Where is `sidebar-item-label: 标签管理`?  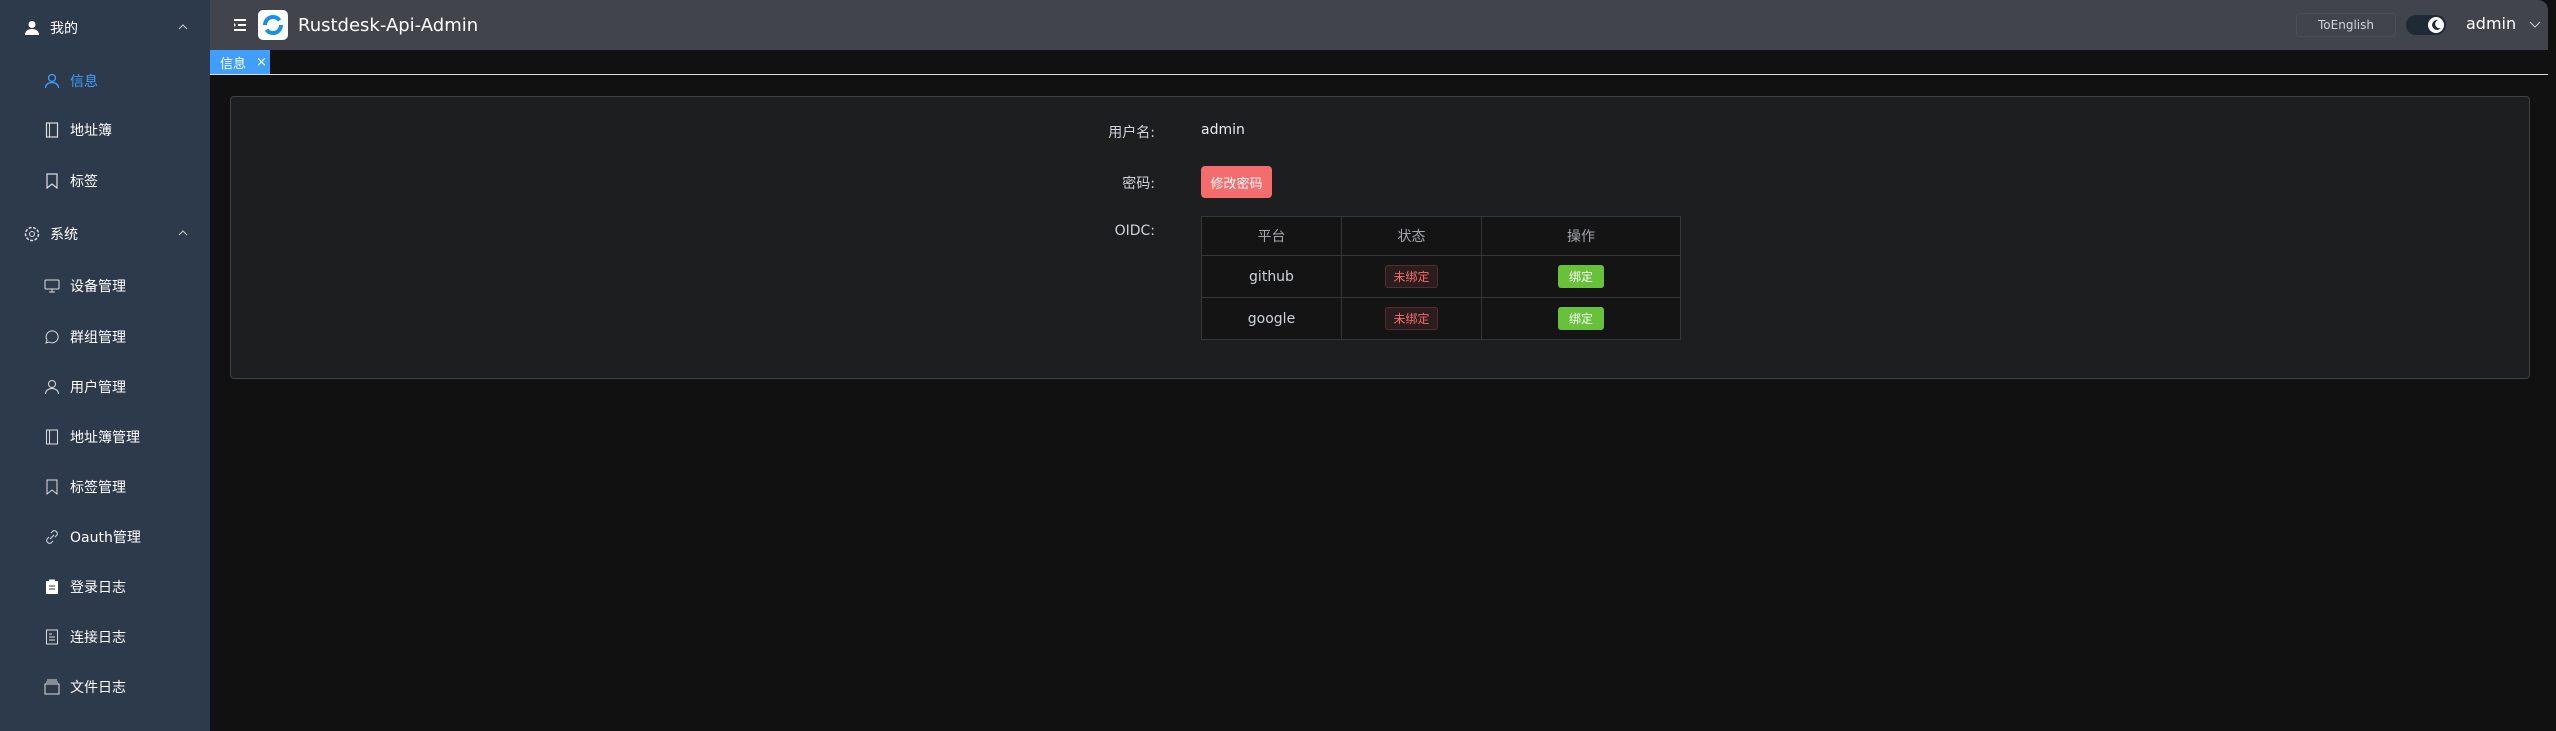
sidebar-item-label: 标签管理 is located at coordinates (98, 488).